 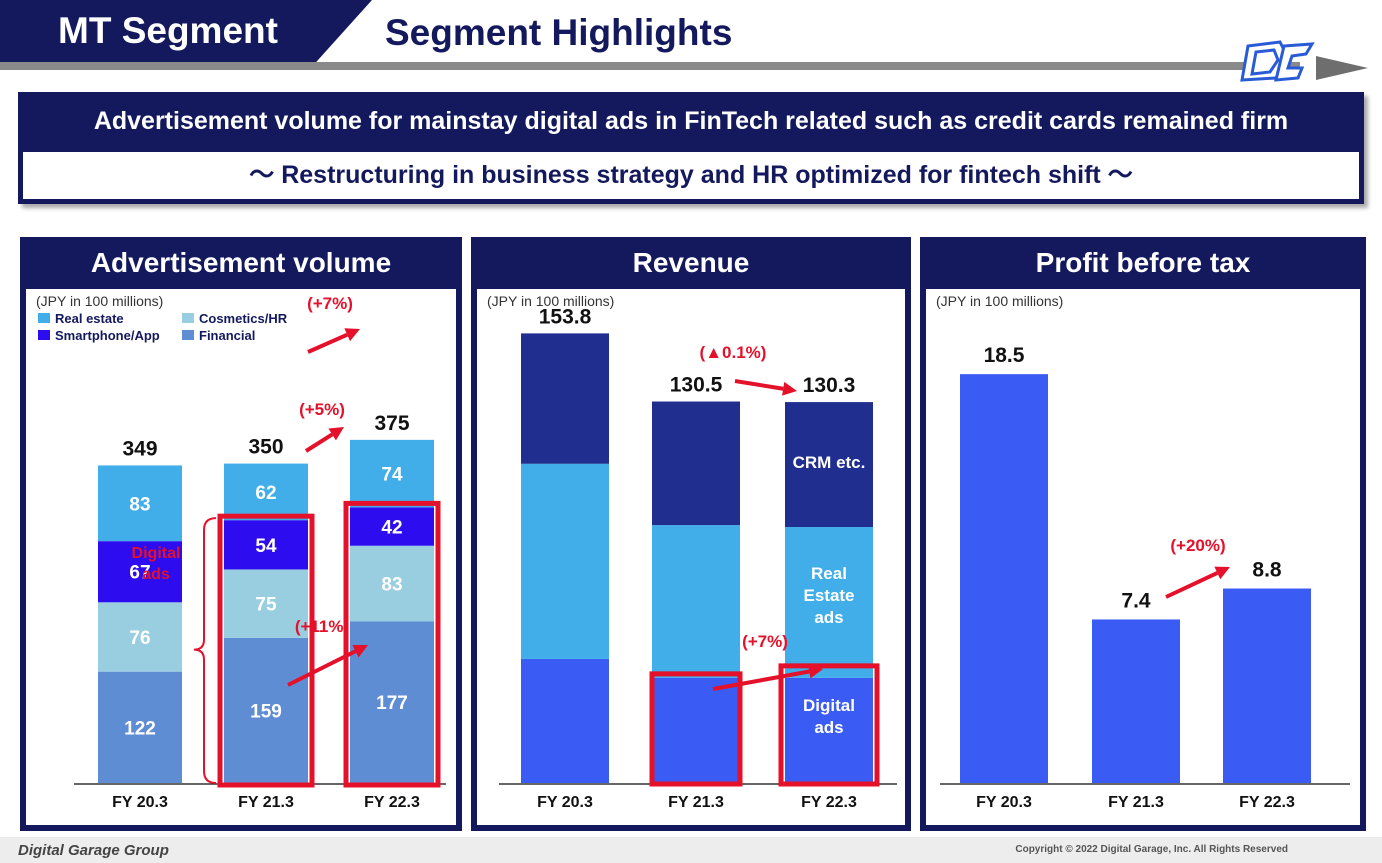 I want to click on data-label: 83, so click(x=139, y=504).